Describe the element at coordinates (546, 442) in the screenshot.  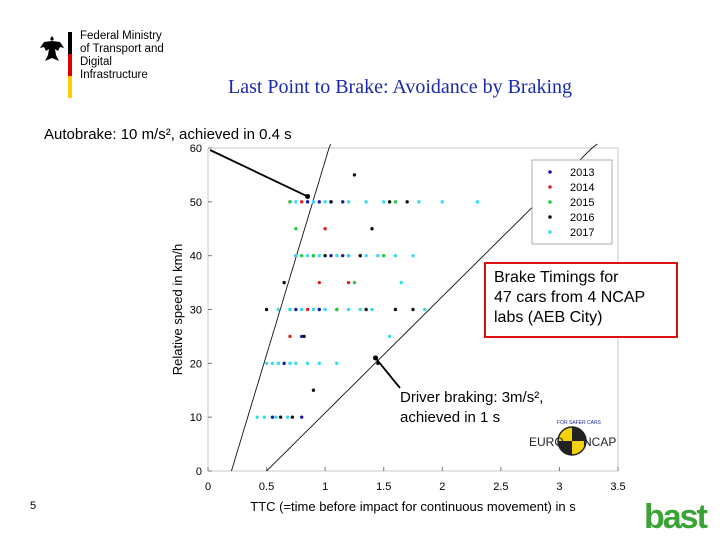
I see `euroncap-text-left: EURO` at that location.